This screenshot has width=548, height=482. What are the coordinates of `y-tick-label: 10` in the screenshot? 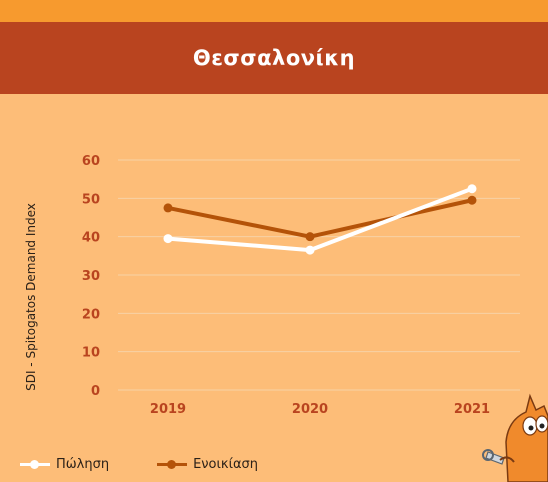 It's located at (91, 353).